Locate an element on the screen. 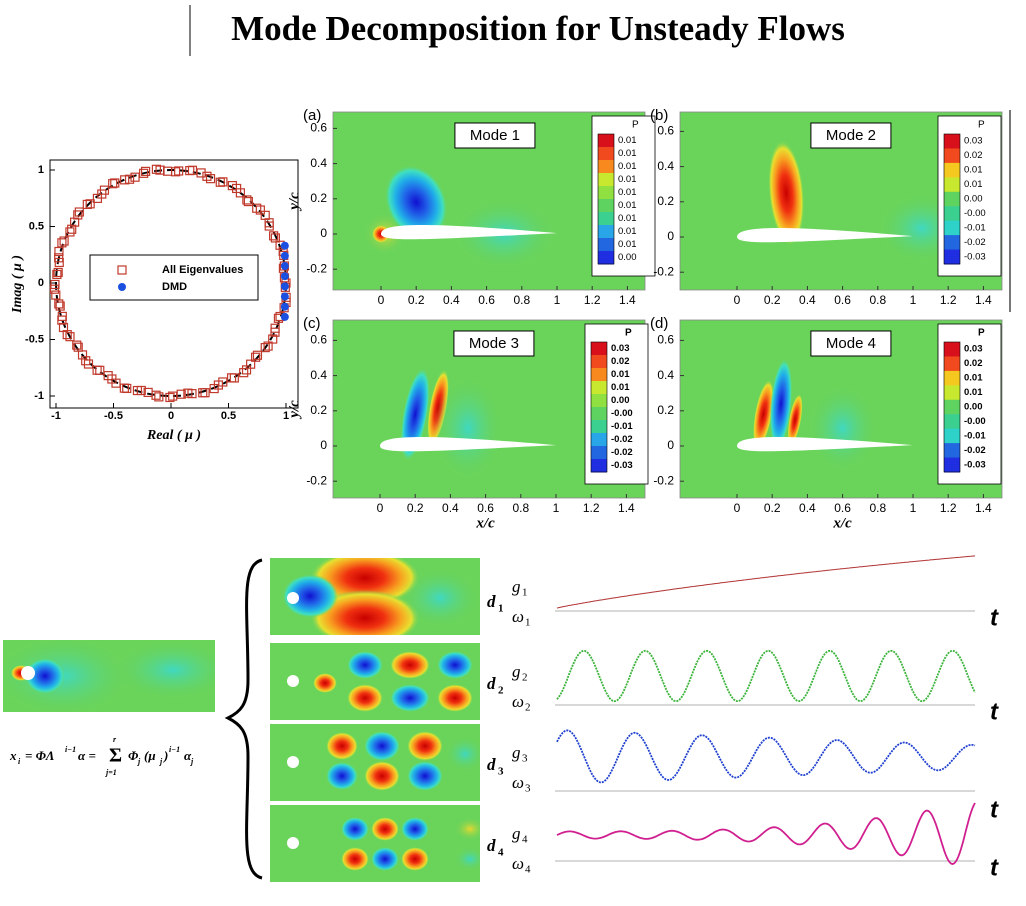 Image resolution: width=1026 pixels, height=906 pixels. formula-part: i−1 is located at coordinates (70, 749).